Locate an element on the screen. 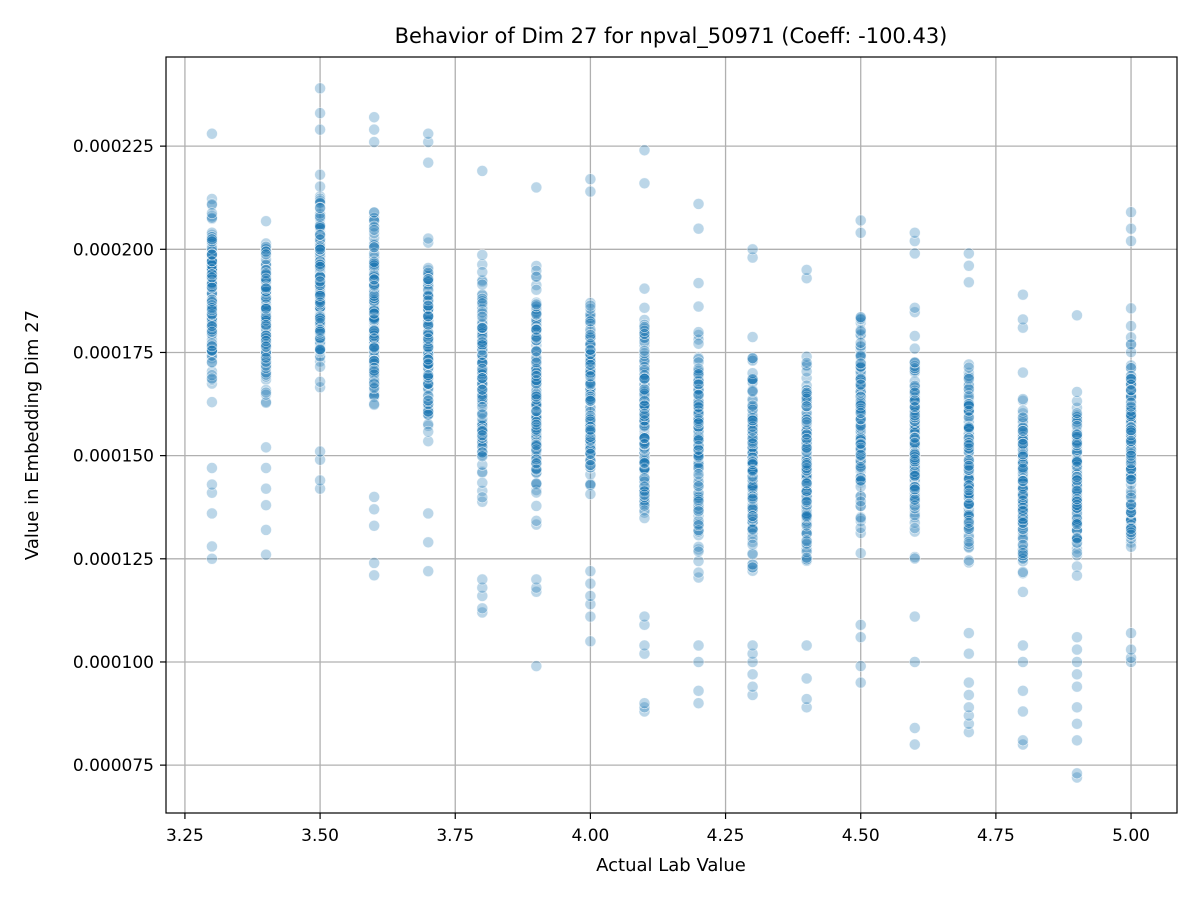 The height and width of the screenshot is (900, 1200). x-tick-label: 4.25 is located at coordinates (726, 836).